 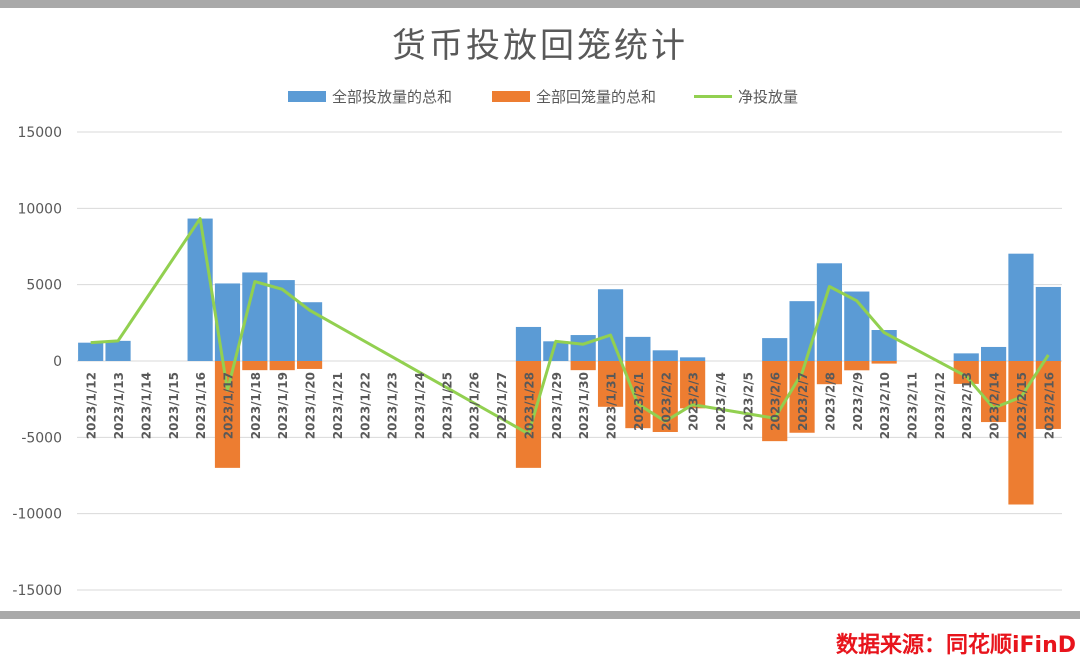 I want to click on legend-item-net: 净投放量, so click(x=746, y=96).